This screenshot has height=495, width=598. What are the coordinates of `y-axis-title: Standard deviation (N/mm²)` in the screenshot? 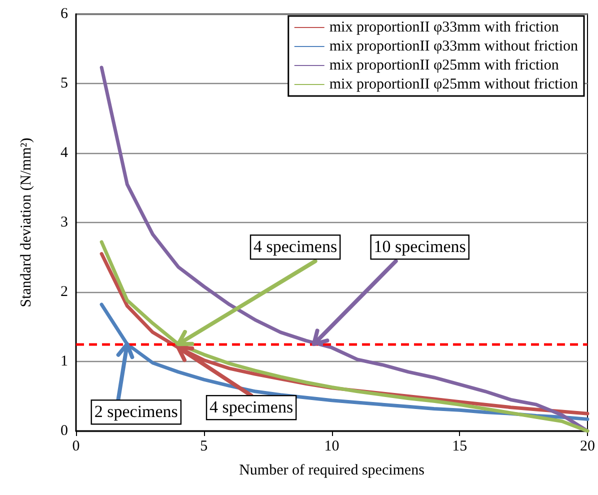 It's located at (26, 223).